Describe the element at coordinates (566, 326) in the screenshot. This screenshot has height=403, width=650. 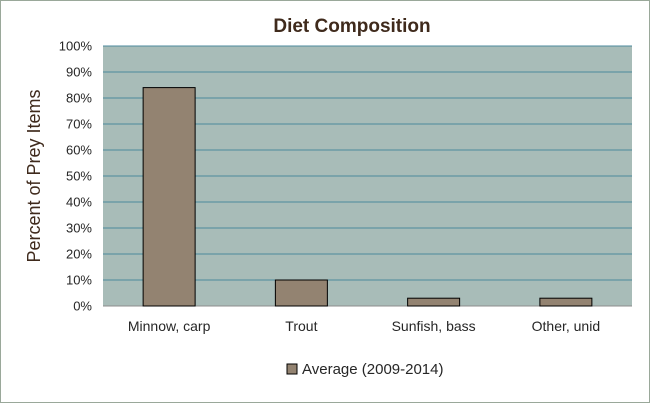
I see `x-category-label: Other, unid` at that location.